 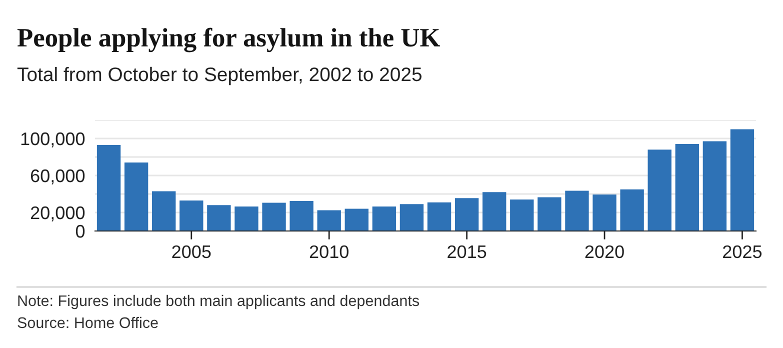 I want to click on x-tick-label: 2010, so click(x=329, y=251).